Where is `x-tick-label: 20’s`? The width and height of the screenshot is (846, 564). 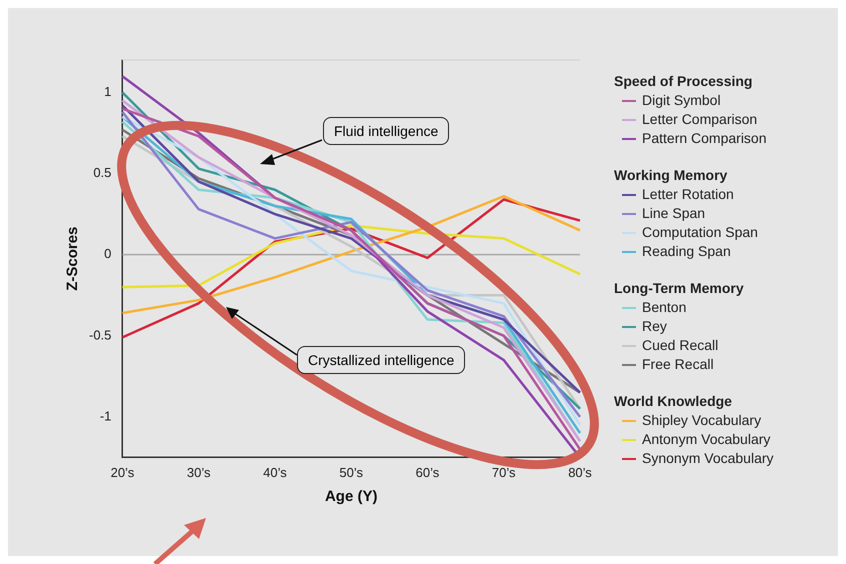 x-tick-label: 20’s is located at coordinates (122, 472).